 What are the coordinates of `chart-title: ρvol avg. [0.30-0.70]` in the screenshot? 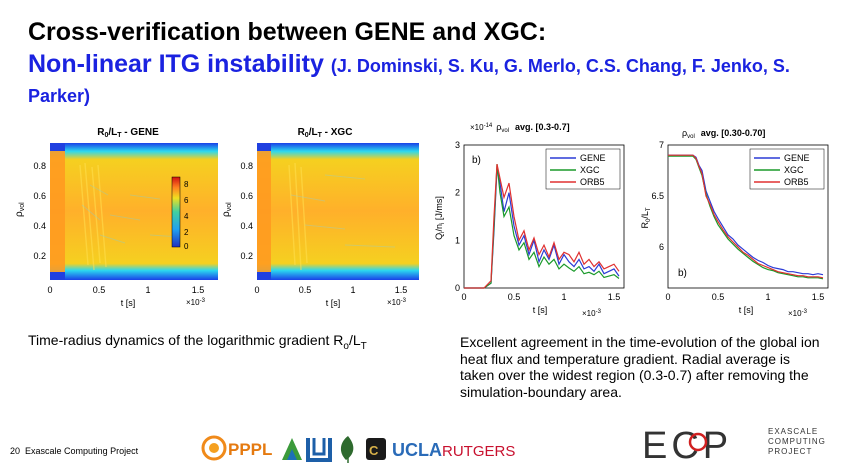 It's located at (723, 134).